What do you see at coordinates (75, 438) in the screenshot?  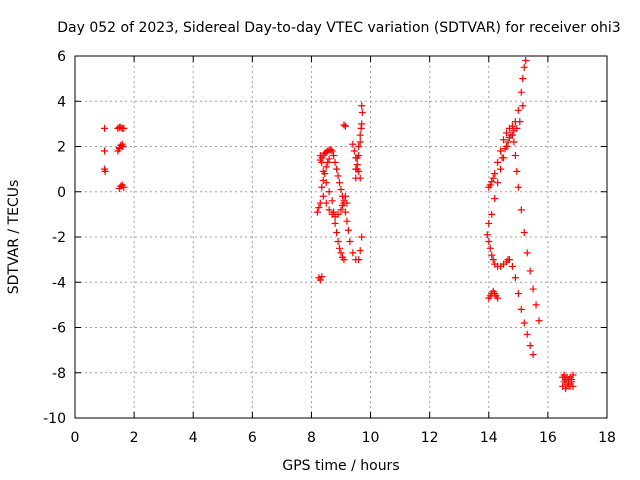 I see `x-tick-label: 0` at bounding box center [75, 438].